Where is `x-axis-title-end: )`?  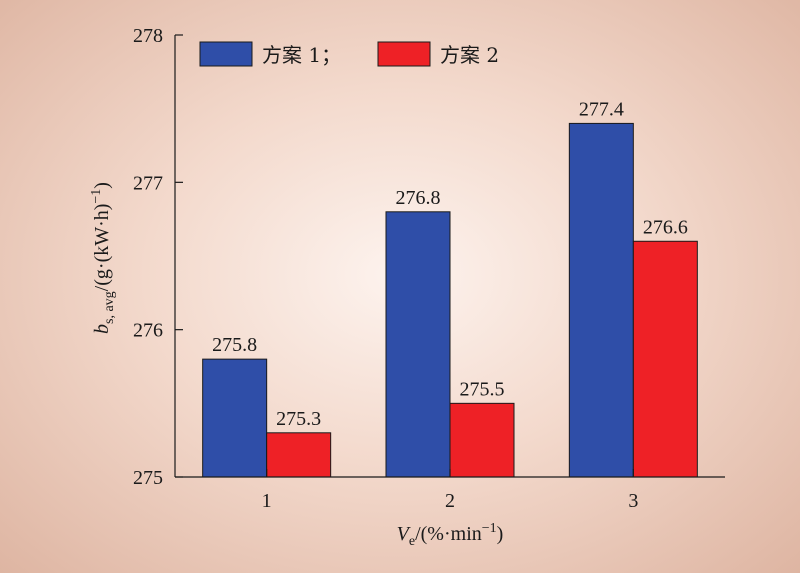 x-axis-title-end: ) is located at coordinates (500, 534).